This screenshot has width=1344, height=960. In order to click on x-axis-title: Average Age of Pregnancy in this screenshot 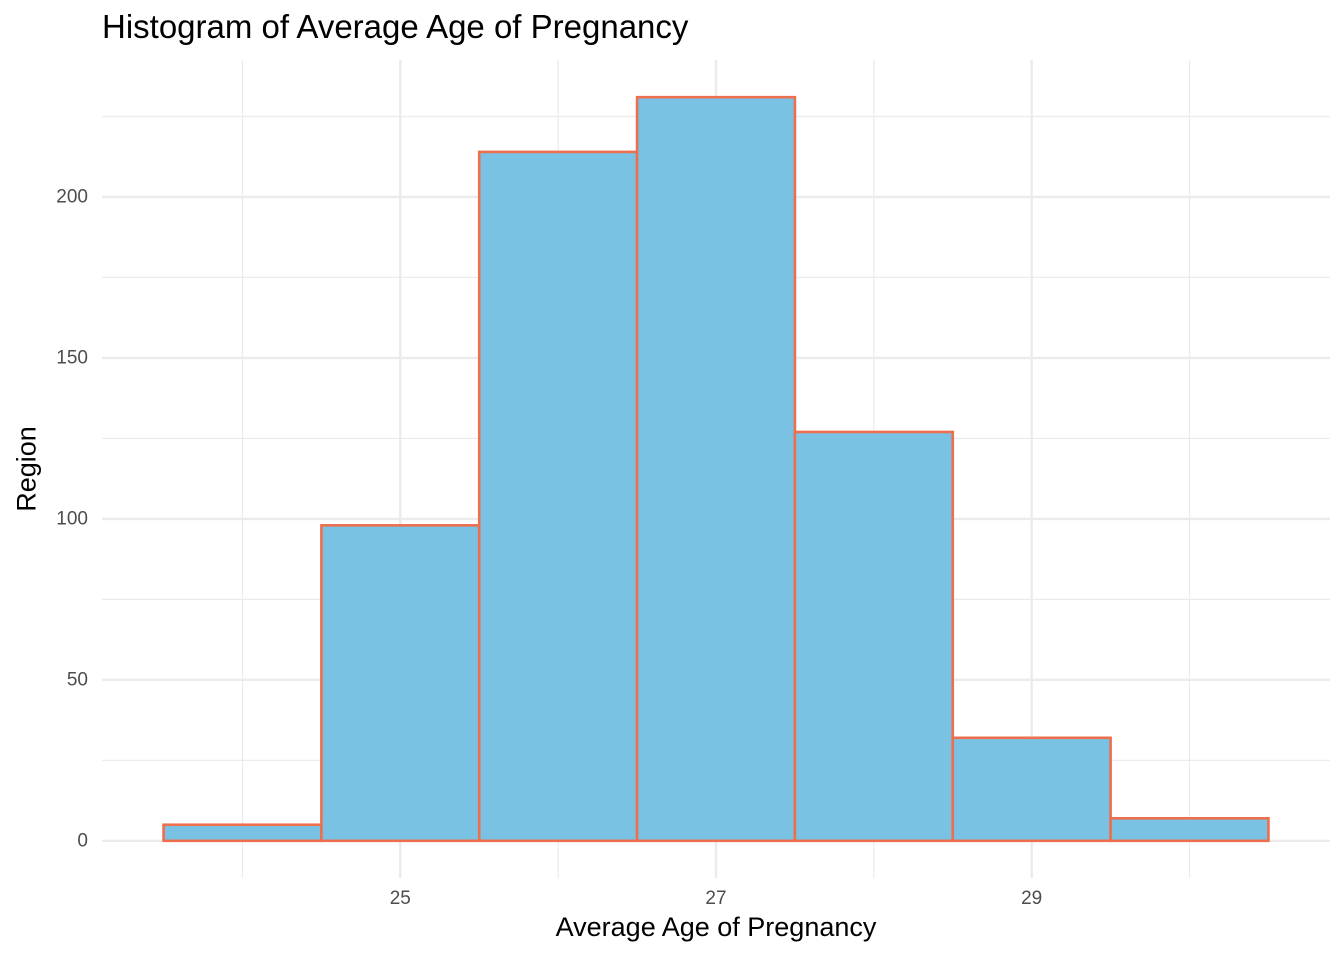, I will do `click(716, 927)`.